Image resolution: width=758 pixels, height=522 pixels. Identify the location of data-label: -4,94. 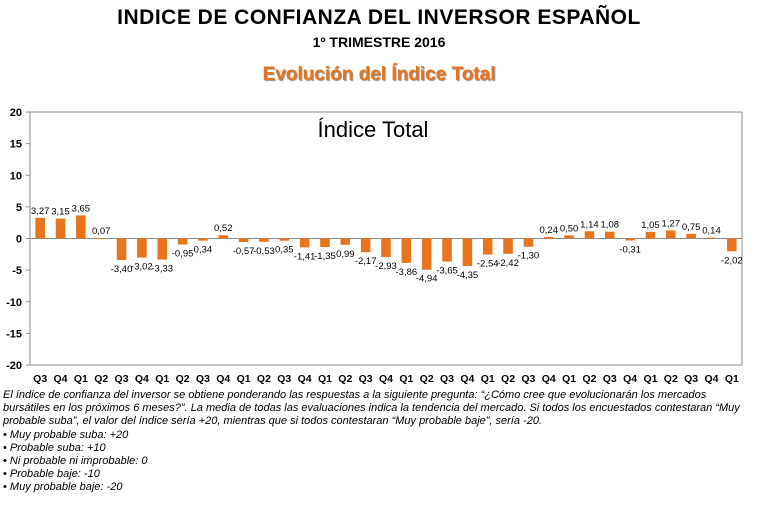
(427, 279).